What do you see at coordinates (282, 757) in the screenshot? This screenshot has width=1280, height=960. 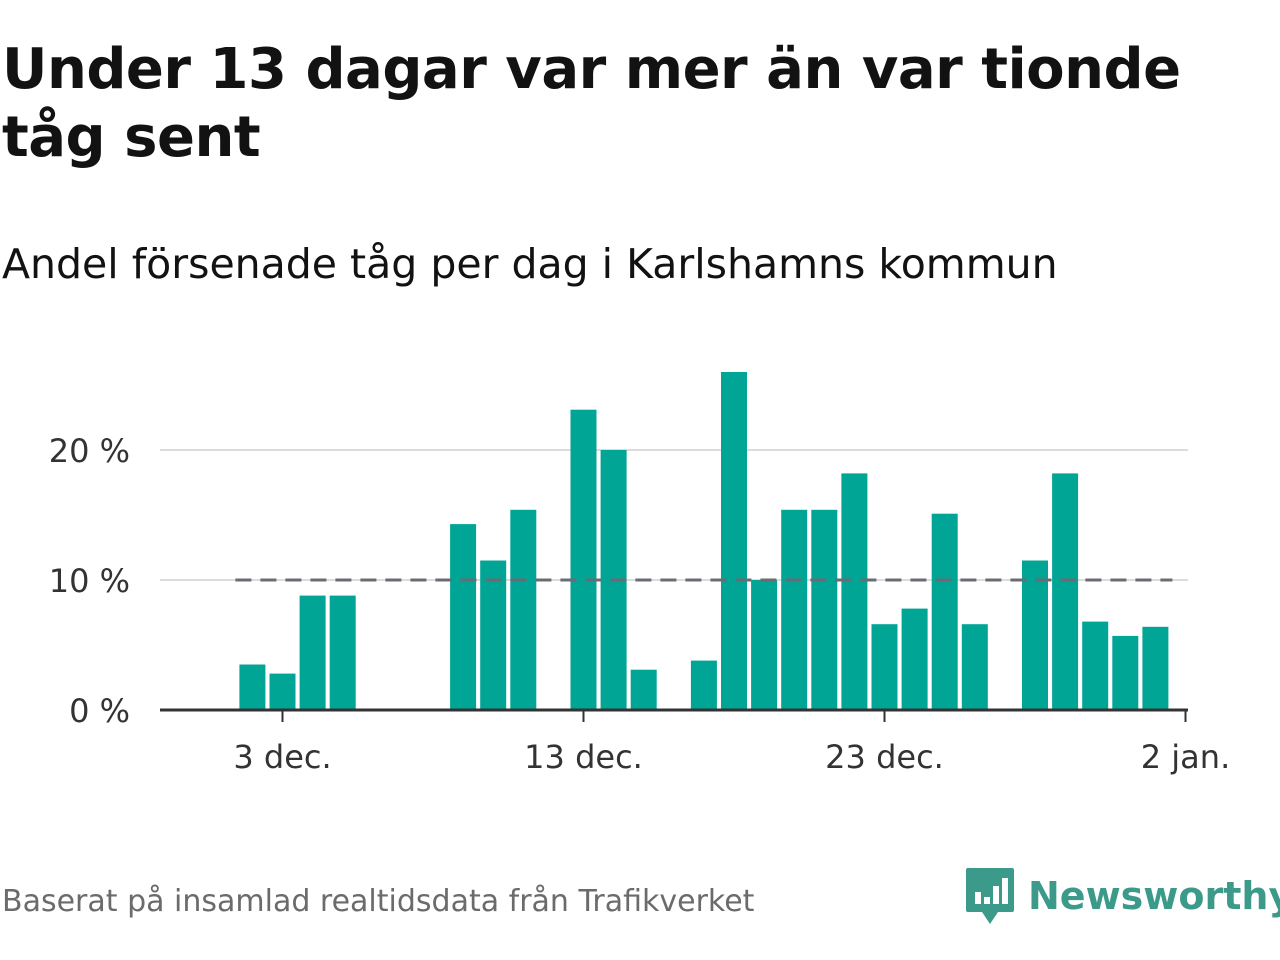 I see `x-tick-label: 3 dec.` at bounding box center [282, 757].